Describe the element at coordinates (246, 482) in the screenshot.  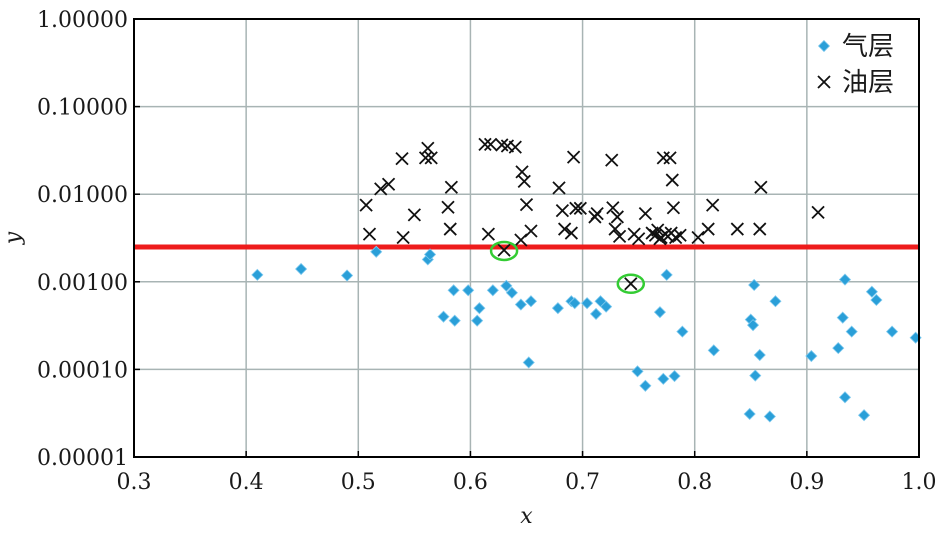
I see `x-tick-label: 0.4` at that location.